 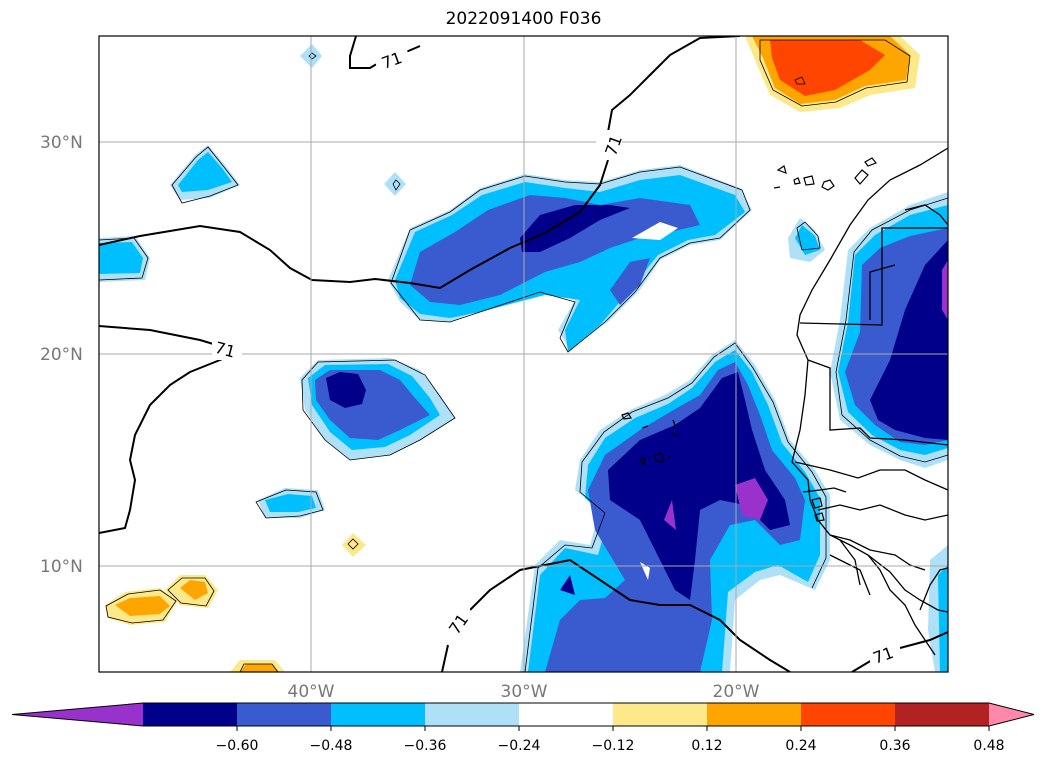 I want to click on lat-label-30n: 30°N, so click(x=61, y=143).